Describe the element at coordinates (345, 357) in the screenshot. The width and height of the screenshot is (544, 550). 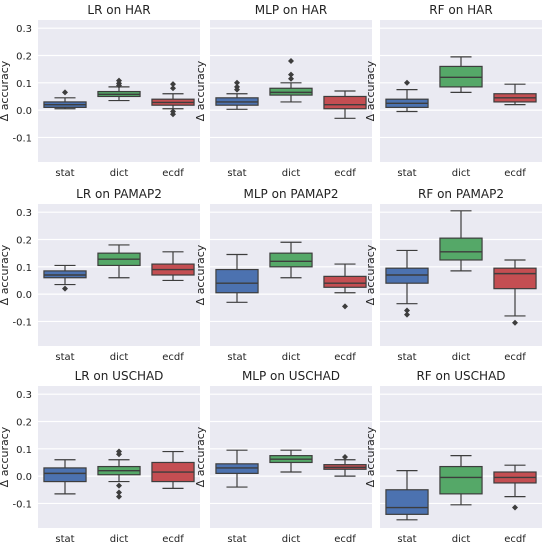
I see `panel-5-ecdf-xtick-label: ecdf` at that location.